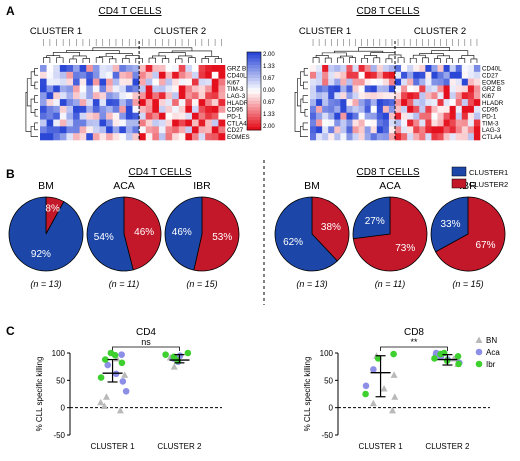 This screenshot has height=461, width=520. Describe the element at coordinates (52, 209) in the screenshot. I see `pie-label-cluster2: 8%` at that location.